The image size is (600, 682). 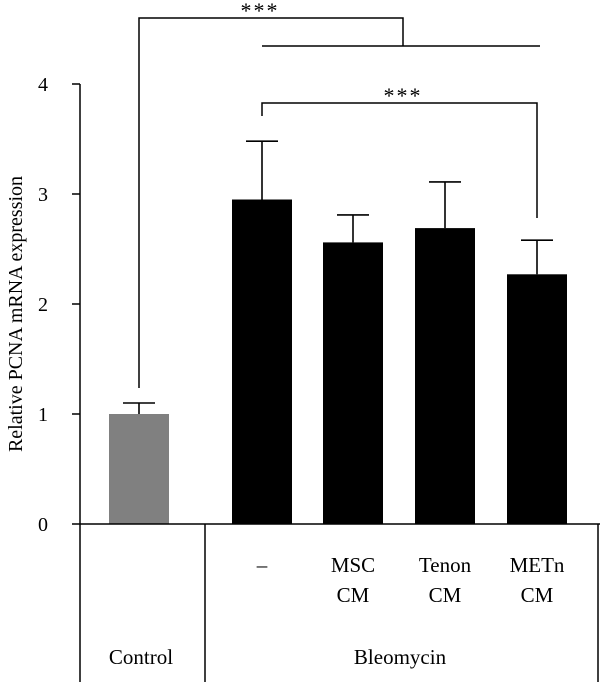 I want to click on y-axis-label: Relative PCNA mRNA expression, so click(x=16, y=314).